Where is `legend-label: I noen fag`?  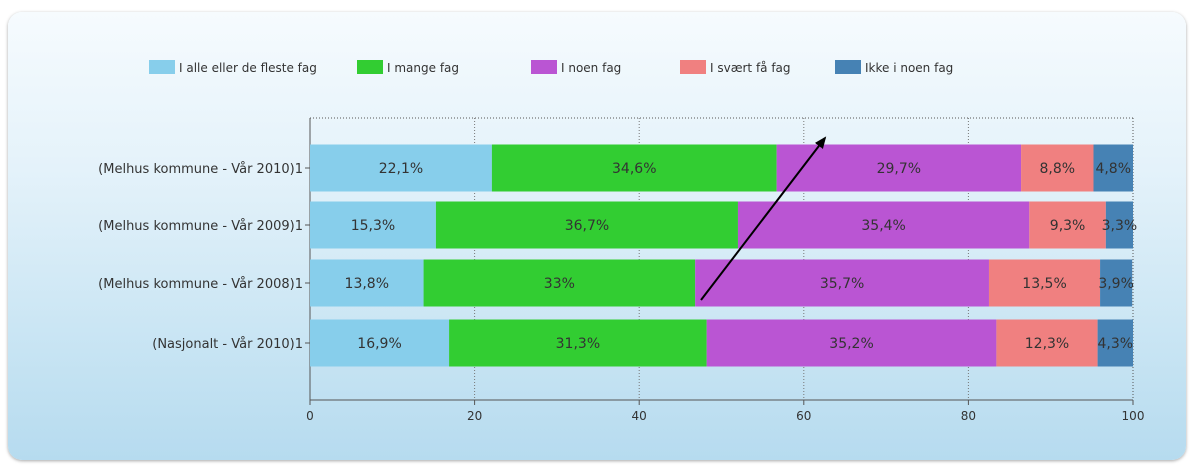
legend-label: I noen fag is located at coordinates (591, 68).